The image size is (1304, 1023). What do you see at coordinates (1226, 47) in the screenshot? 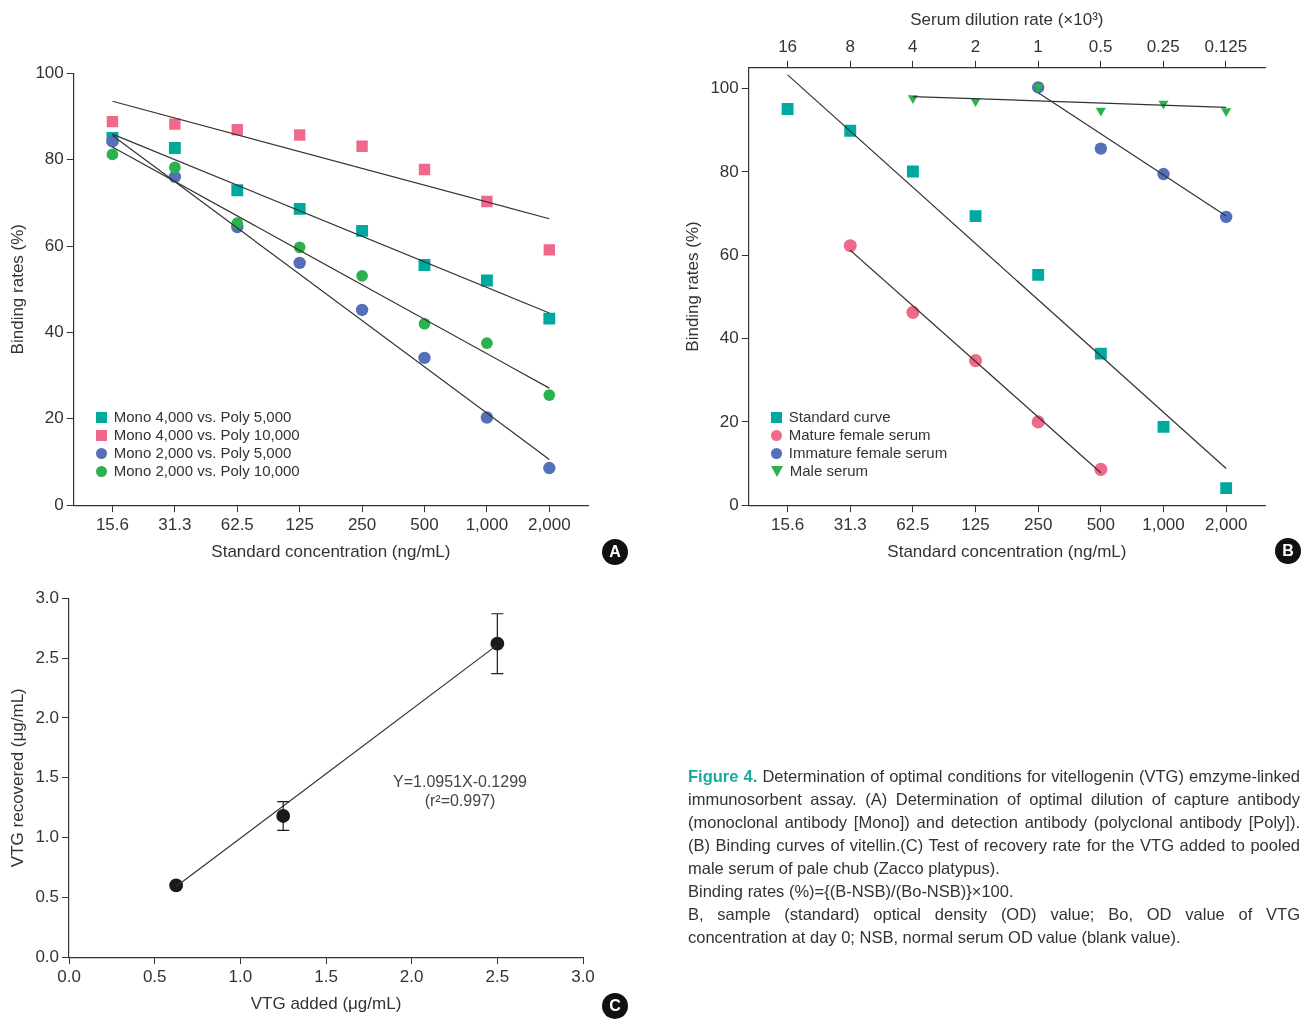
I see `x2-tick-label: 0.125` at bounding box center [1226, 47].